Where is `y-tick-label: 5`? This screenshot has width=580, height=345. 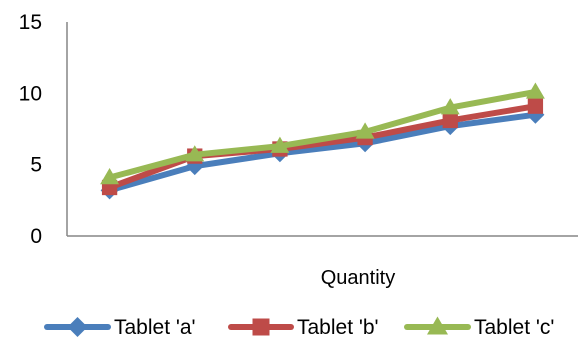 y-tick-label: 5 is located at coordinates (36, 165).